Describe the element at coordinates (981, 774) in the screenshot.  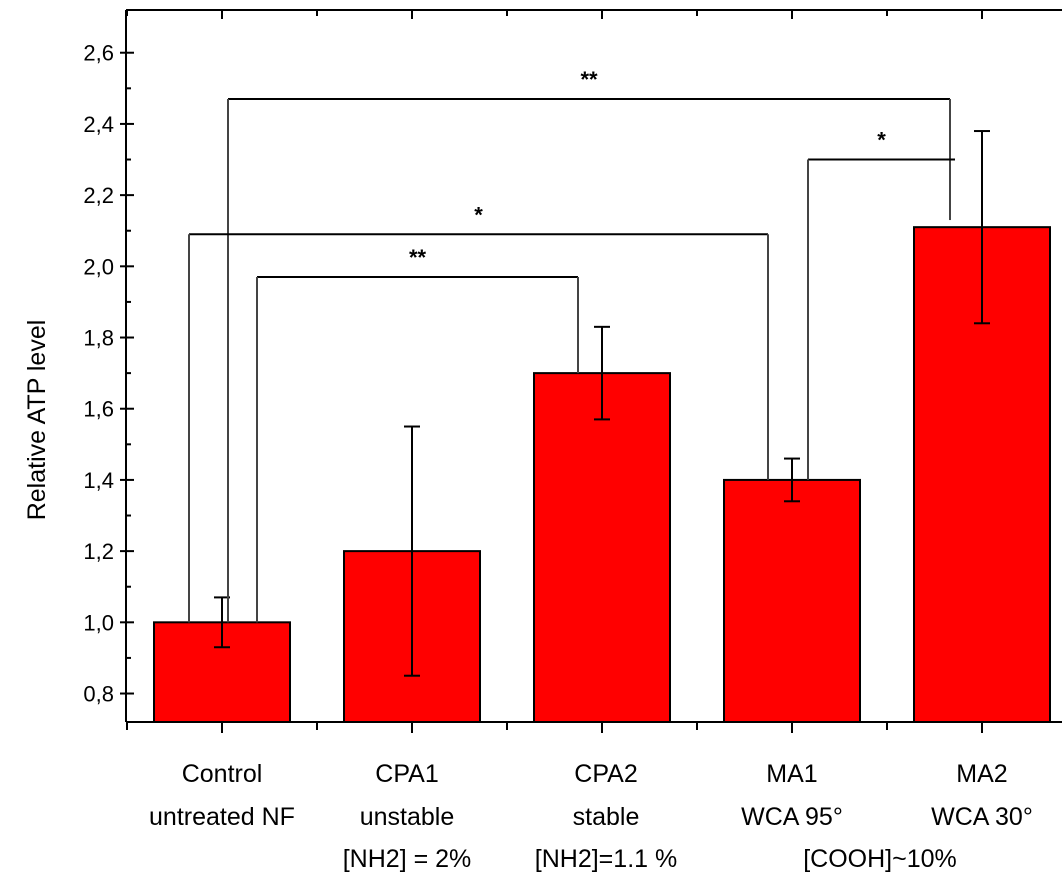
I see `category-label: MA2` at that location.